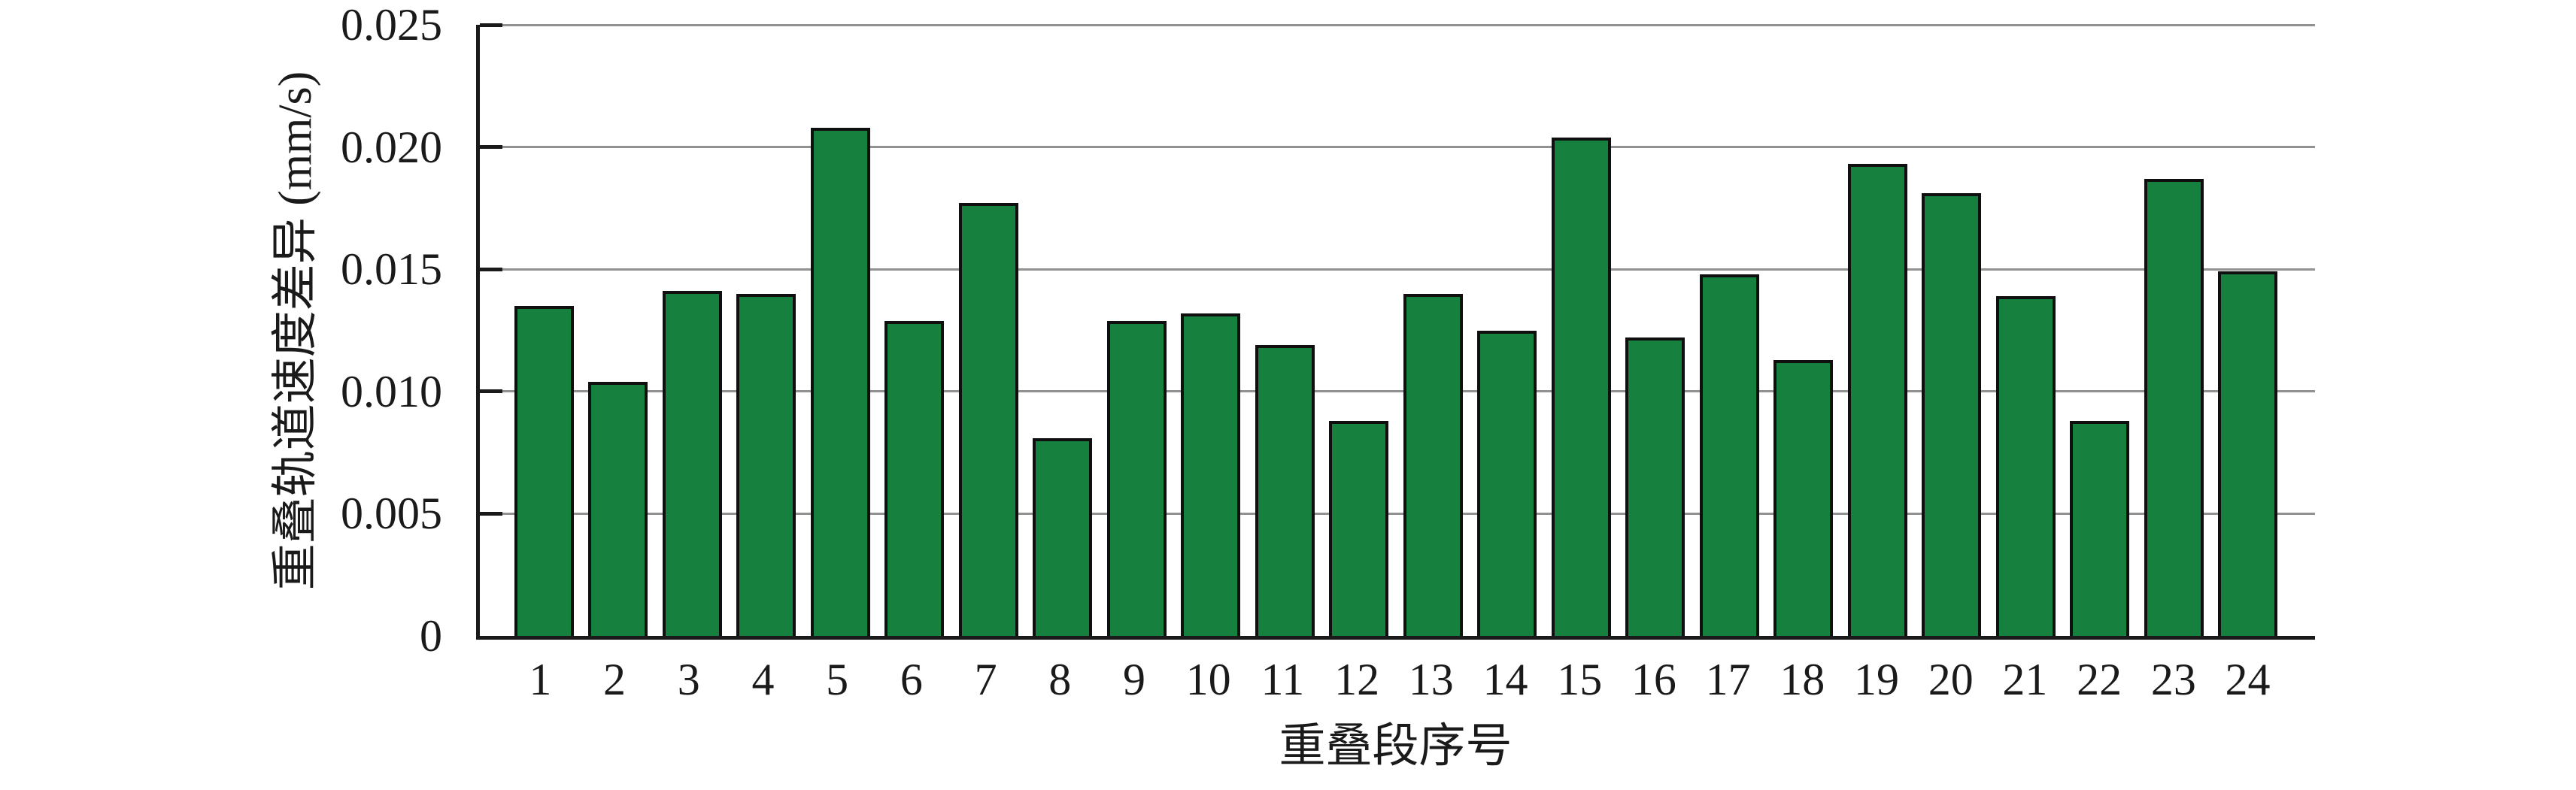  I want to click on x-tick-label: 2, so click(615, 679).